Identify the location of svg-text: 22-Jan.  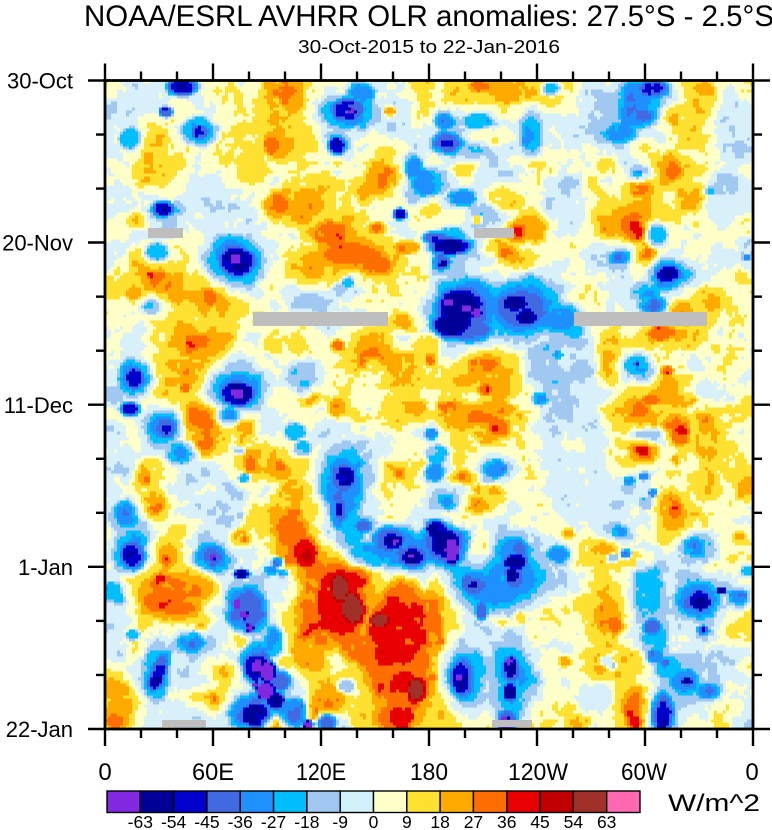
(39, 729).